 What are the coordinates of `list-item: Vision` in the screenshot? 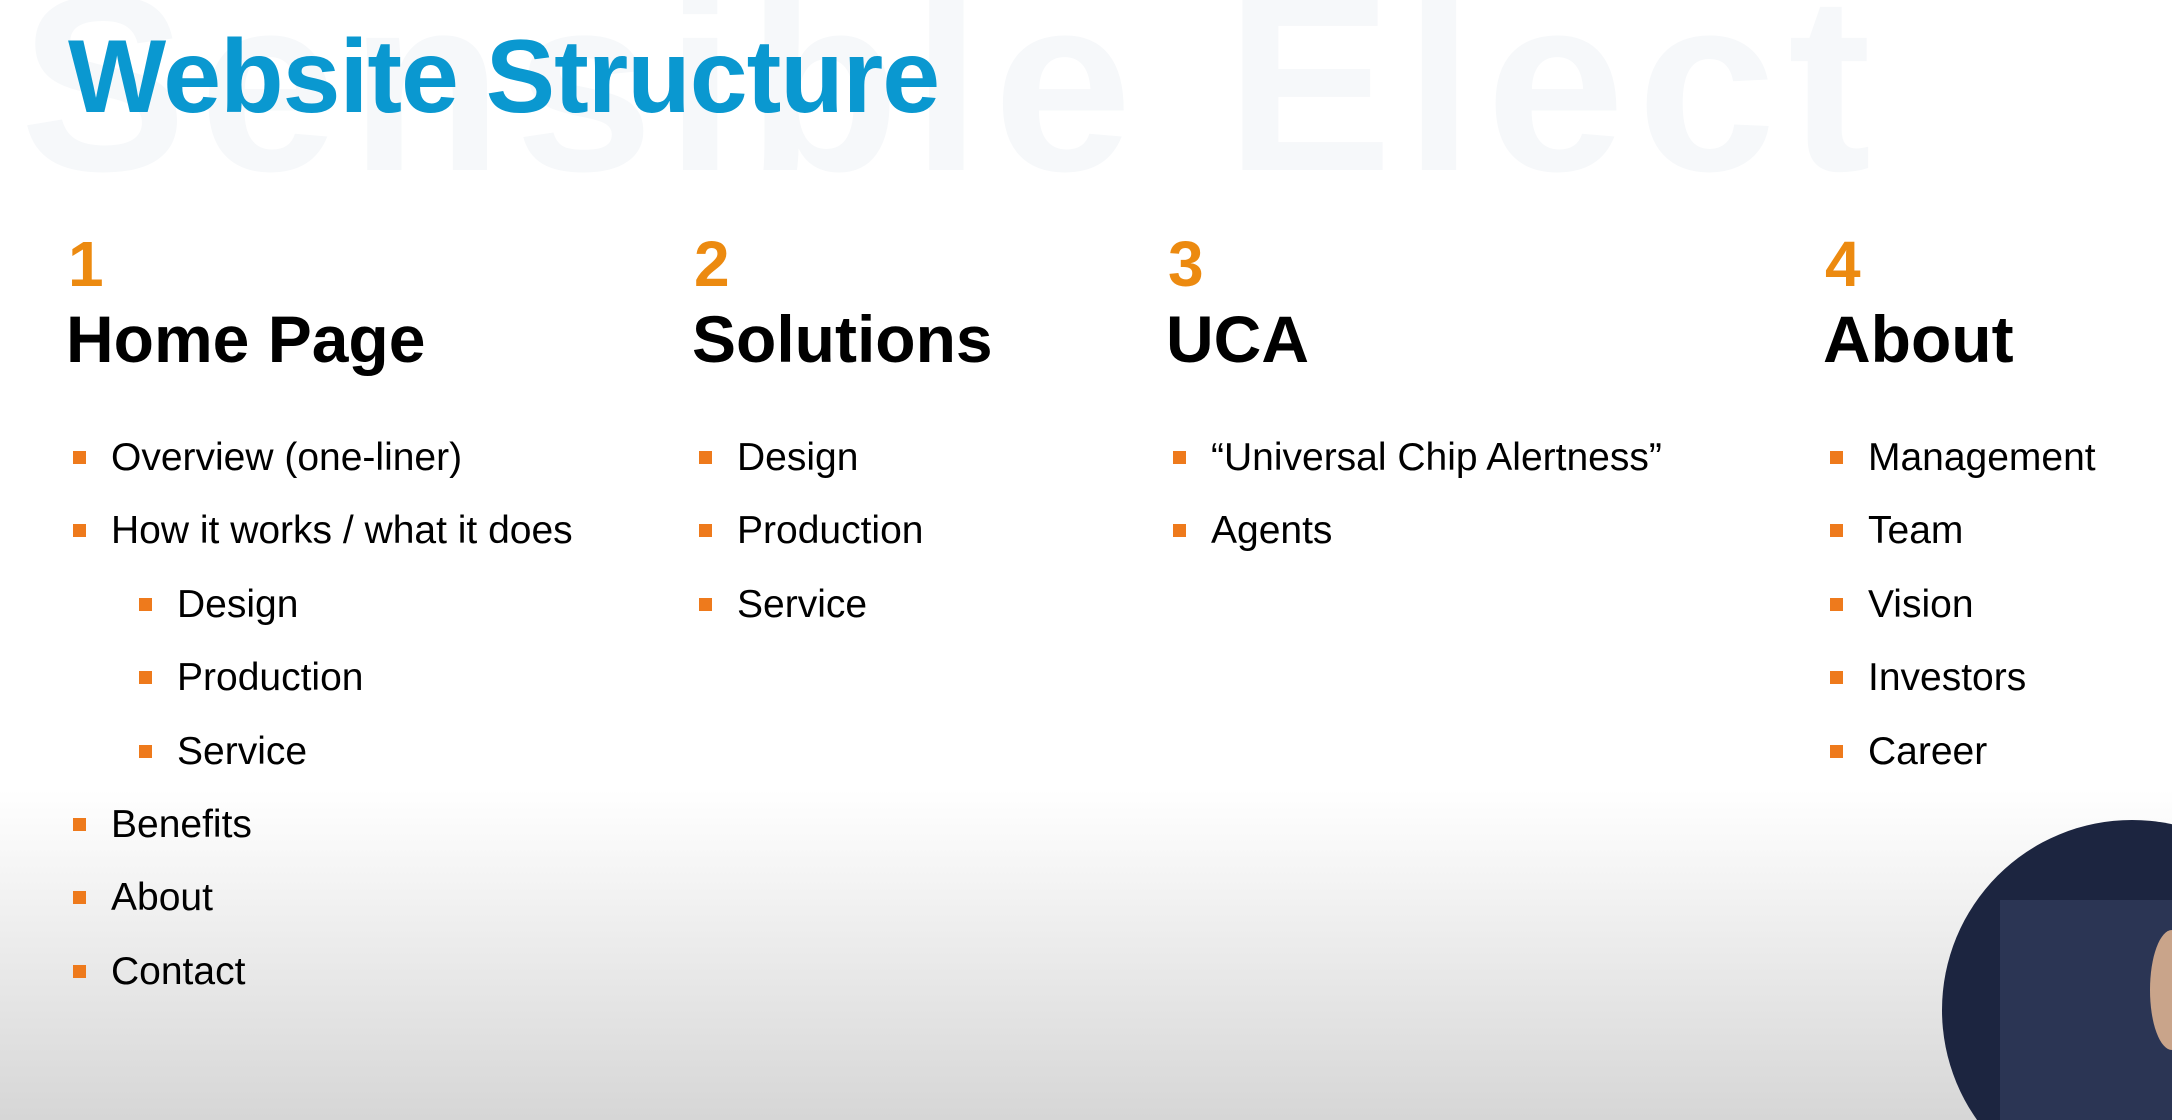 It's located at (1921, 604).